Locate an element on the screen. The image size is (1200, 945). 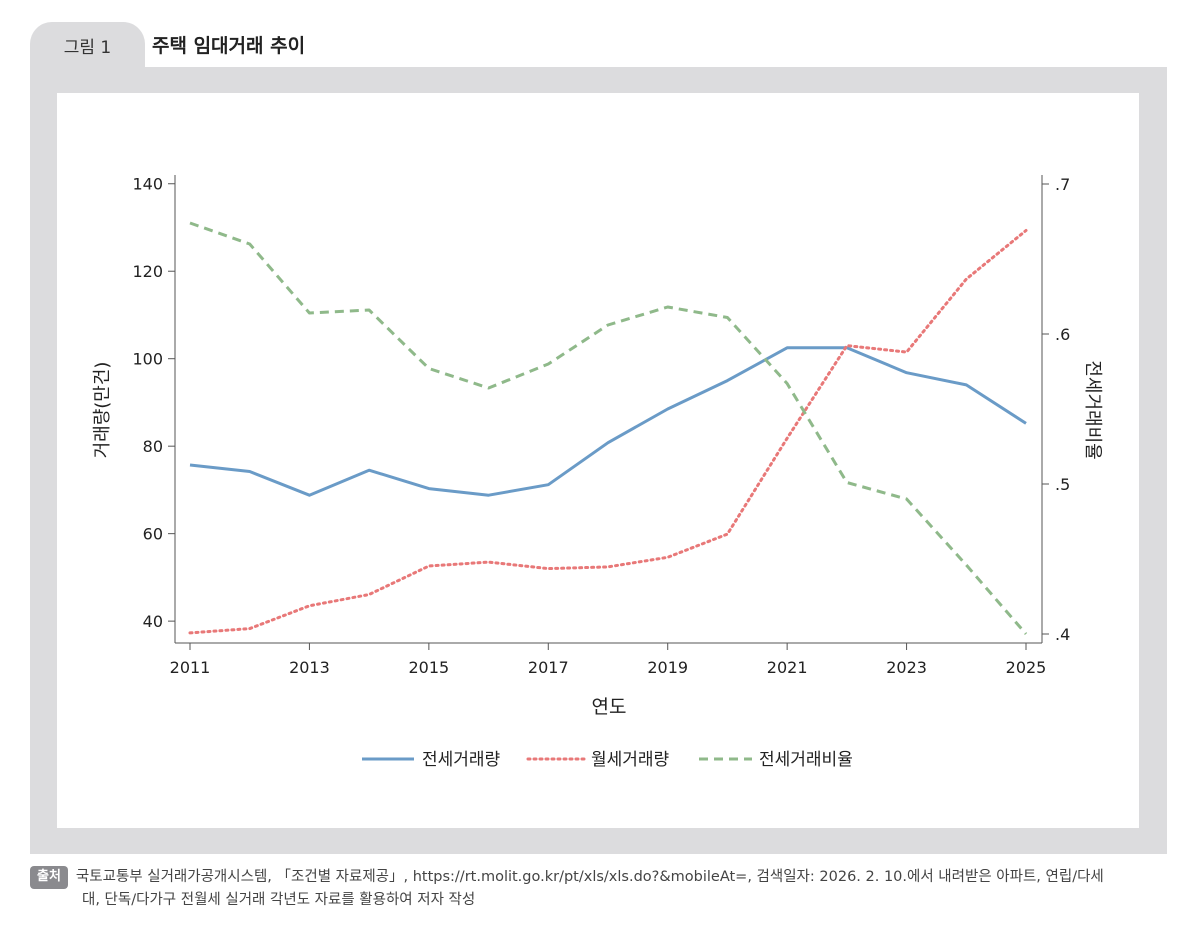
y2-tick-label: .6 is located at coordinates (1062, 334).